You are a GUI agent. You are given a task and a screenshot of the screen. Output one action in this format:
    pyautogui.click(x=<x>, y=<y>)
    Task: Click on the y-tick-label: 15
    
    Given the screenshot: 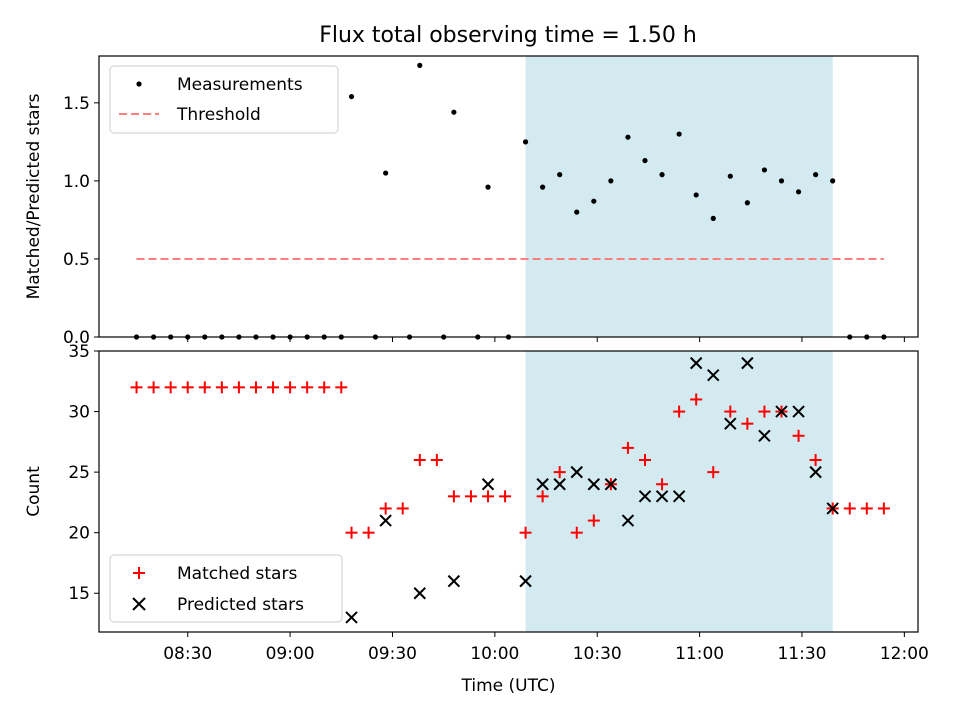 What is the action you would take?
    pyautogui.click(x=79, y=594)
    